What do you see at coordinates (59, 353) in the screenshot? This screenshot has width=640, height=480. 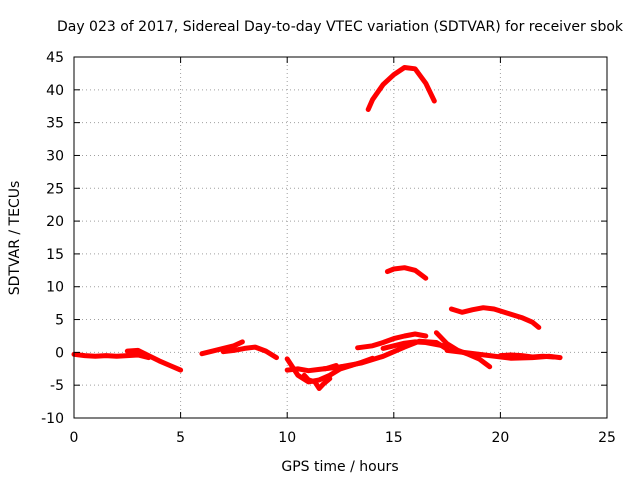 I see `y-tick-label: 0` at bounding box center [59, 353].